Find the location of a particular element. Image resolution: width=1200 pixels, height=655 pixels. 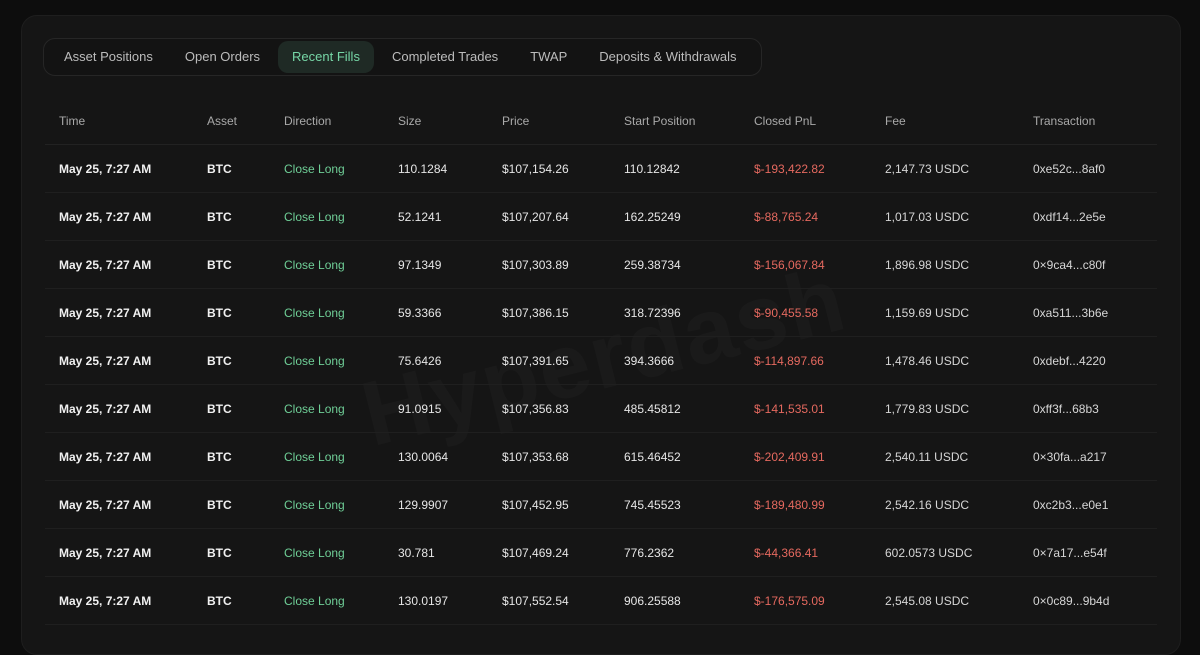

cell-transaction-link: 0xe52c...8af0 is located at coordinates (1088, 168).